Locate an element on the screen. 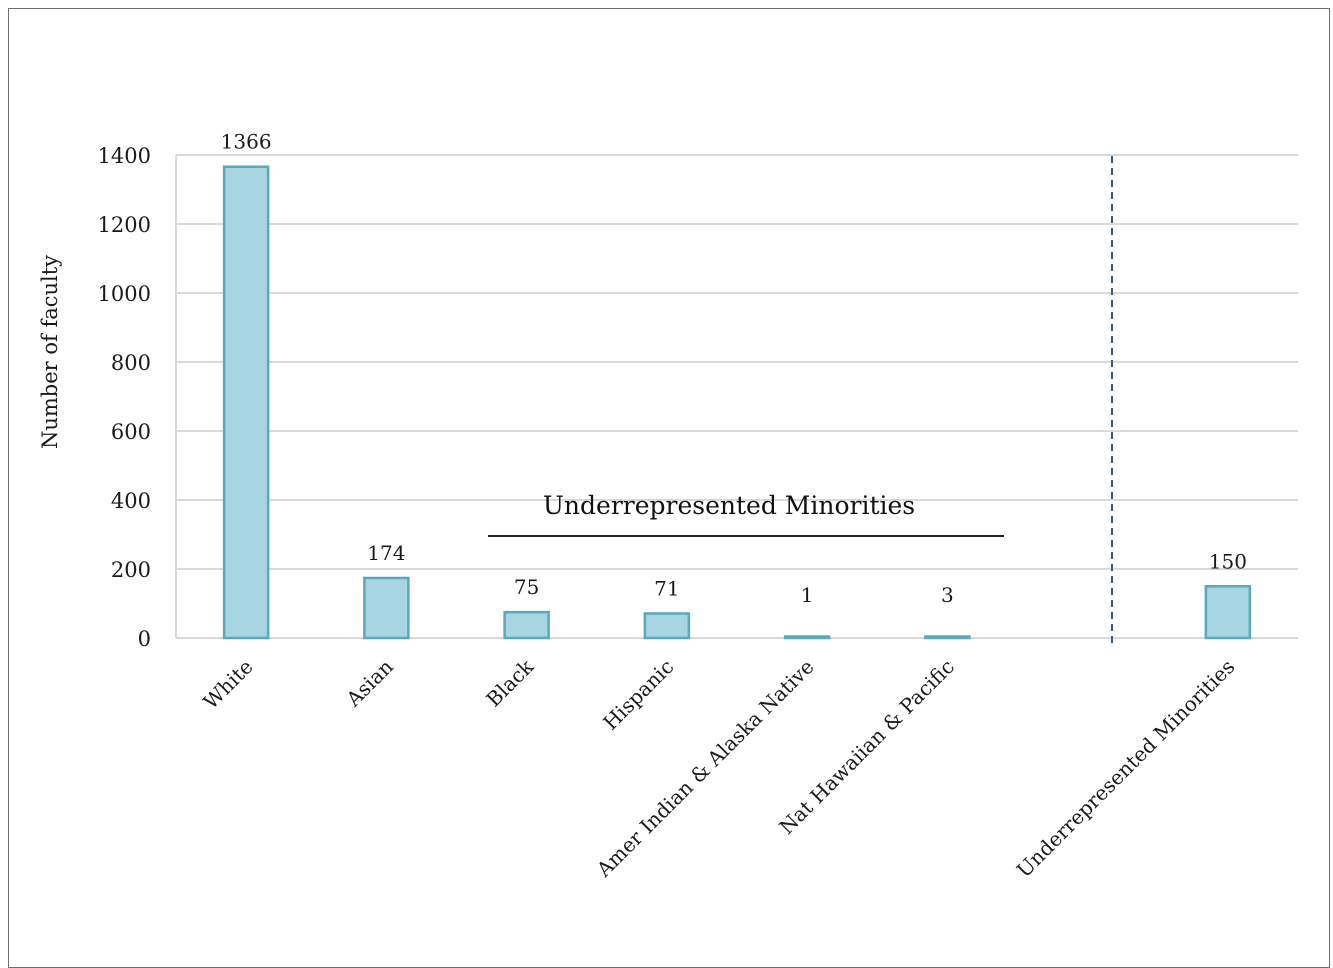 Image resolution: width=1333 pixels, height=968 pixels. y-tick-label: 1200 is located at coordinates (124, 225).